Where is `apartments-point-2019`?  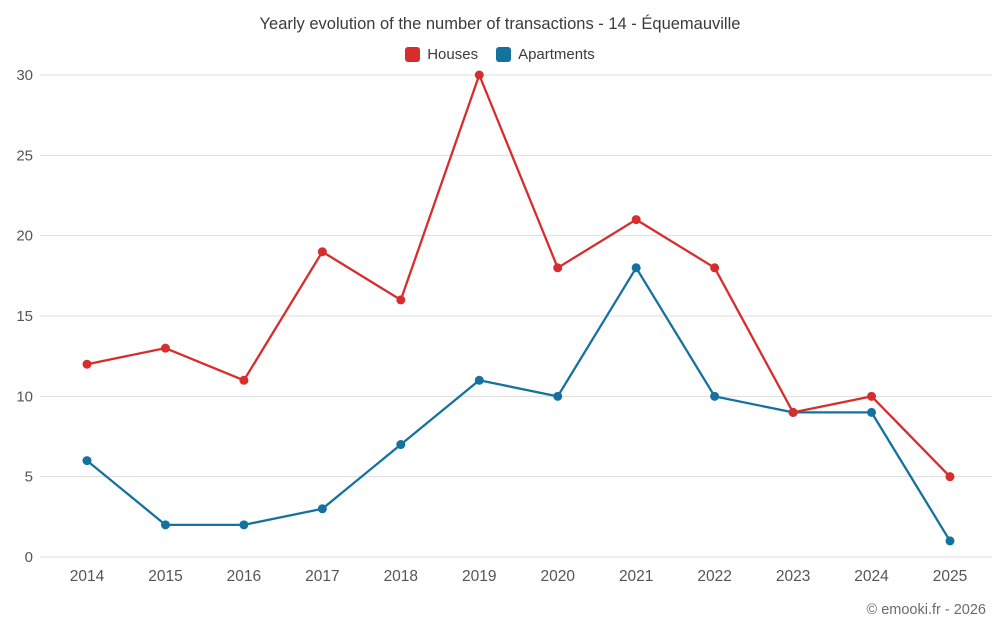
apartments-point-2019 is located at coordinates (479, 380).